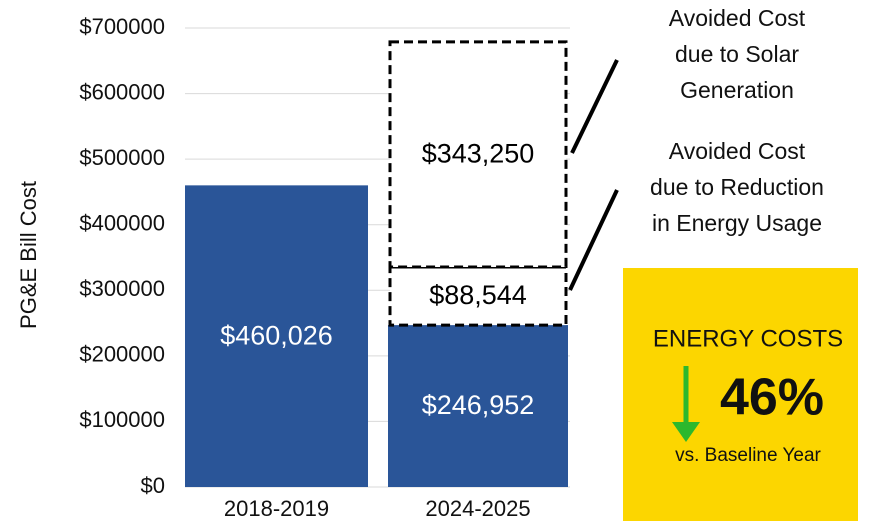  What do you see at coordinates (772, 398) in the screenshot?
I see `callout-change: 46%` at bounding box center [772, 398].